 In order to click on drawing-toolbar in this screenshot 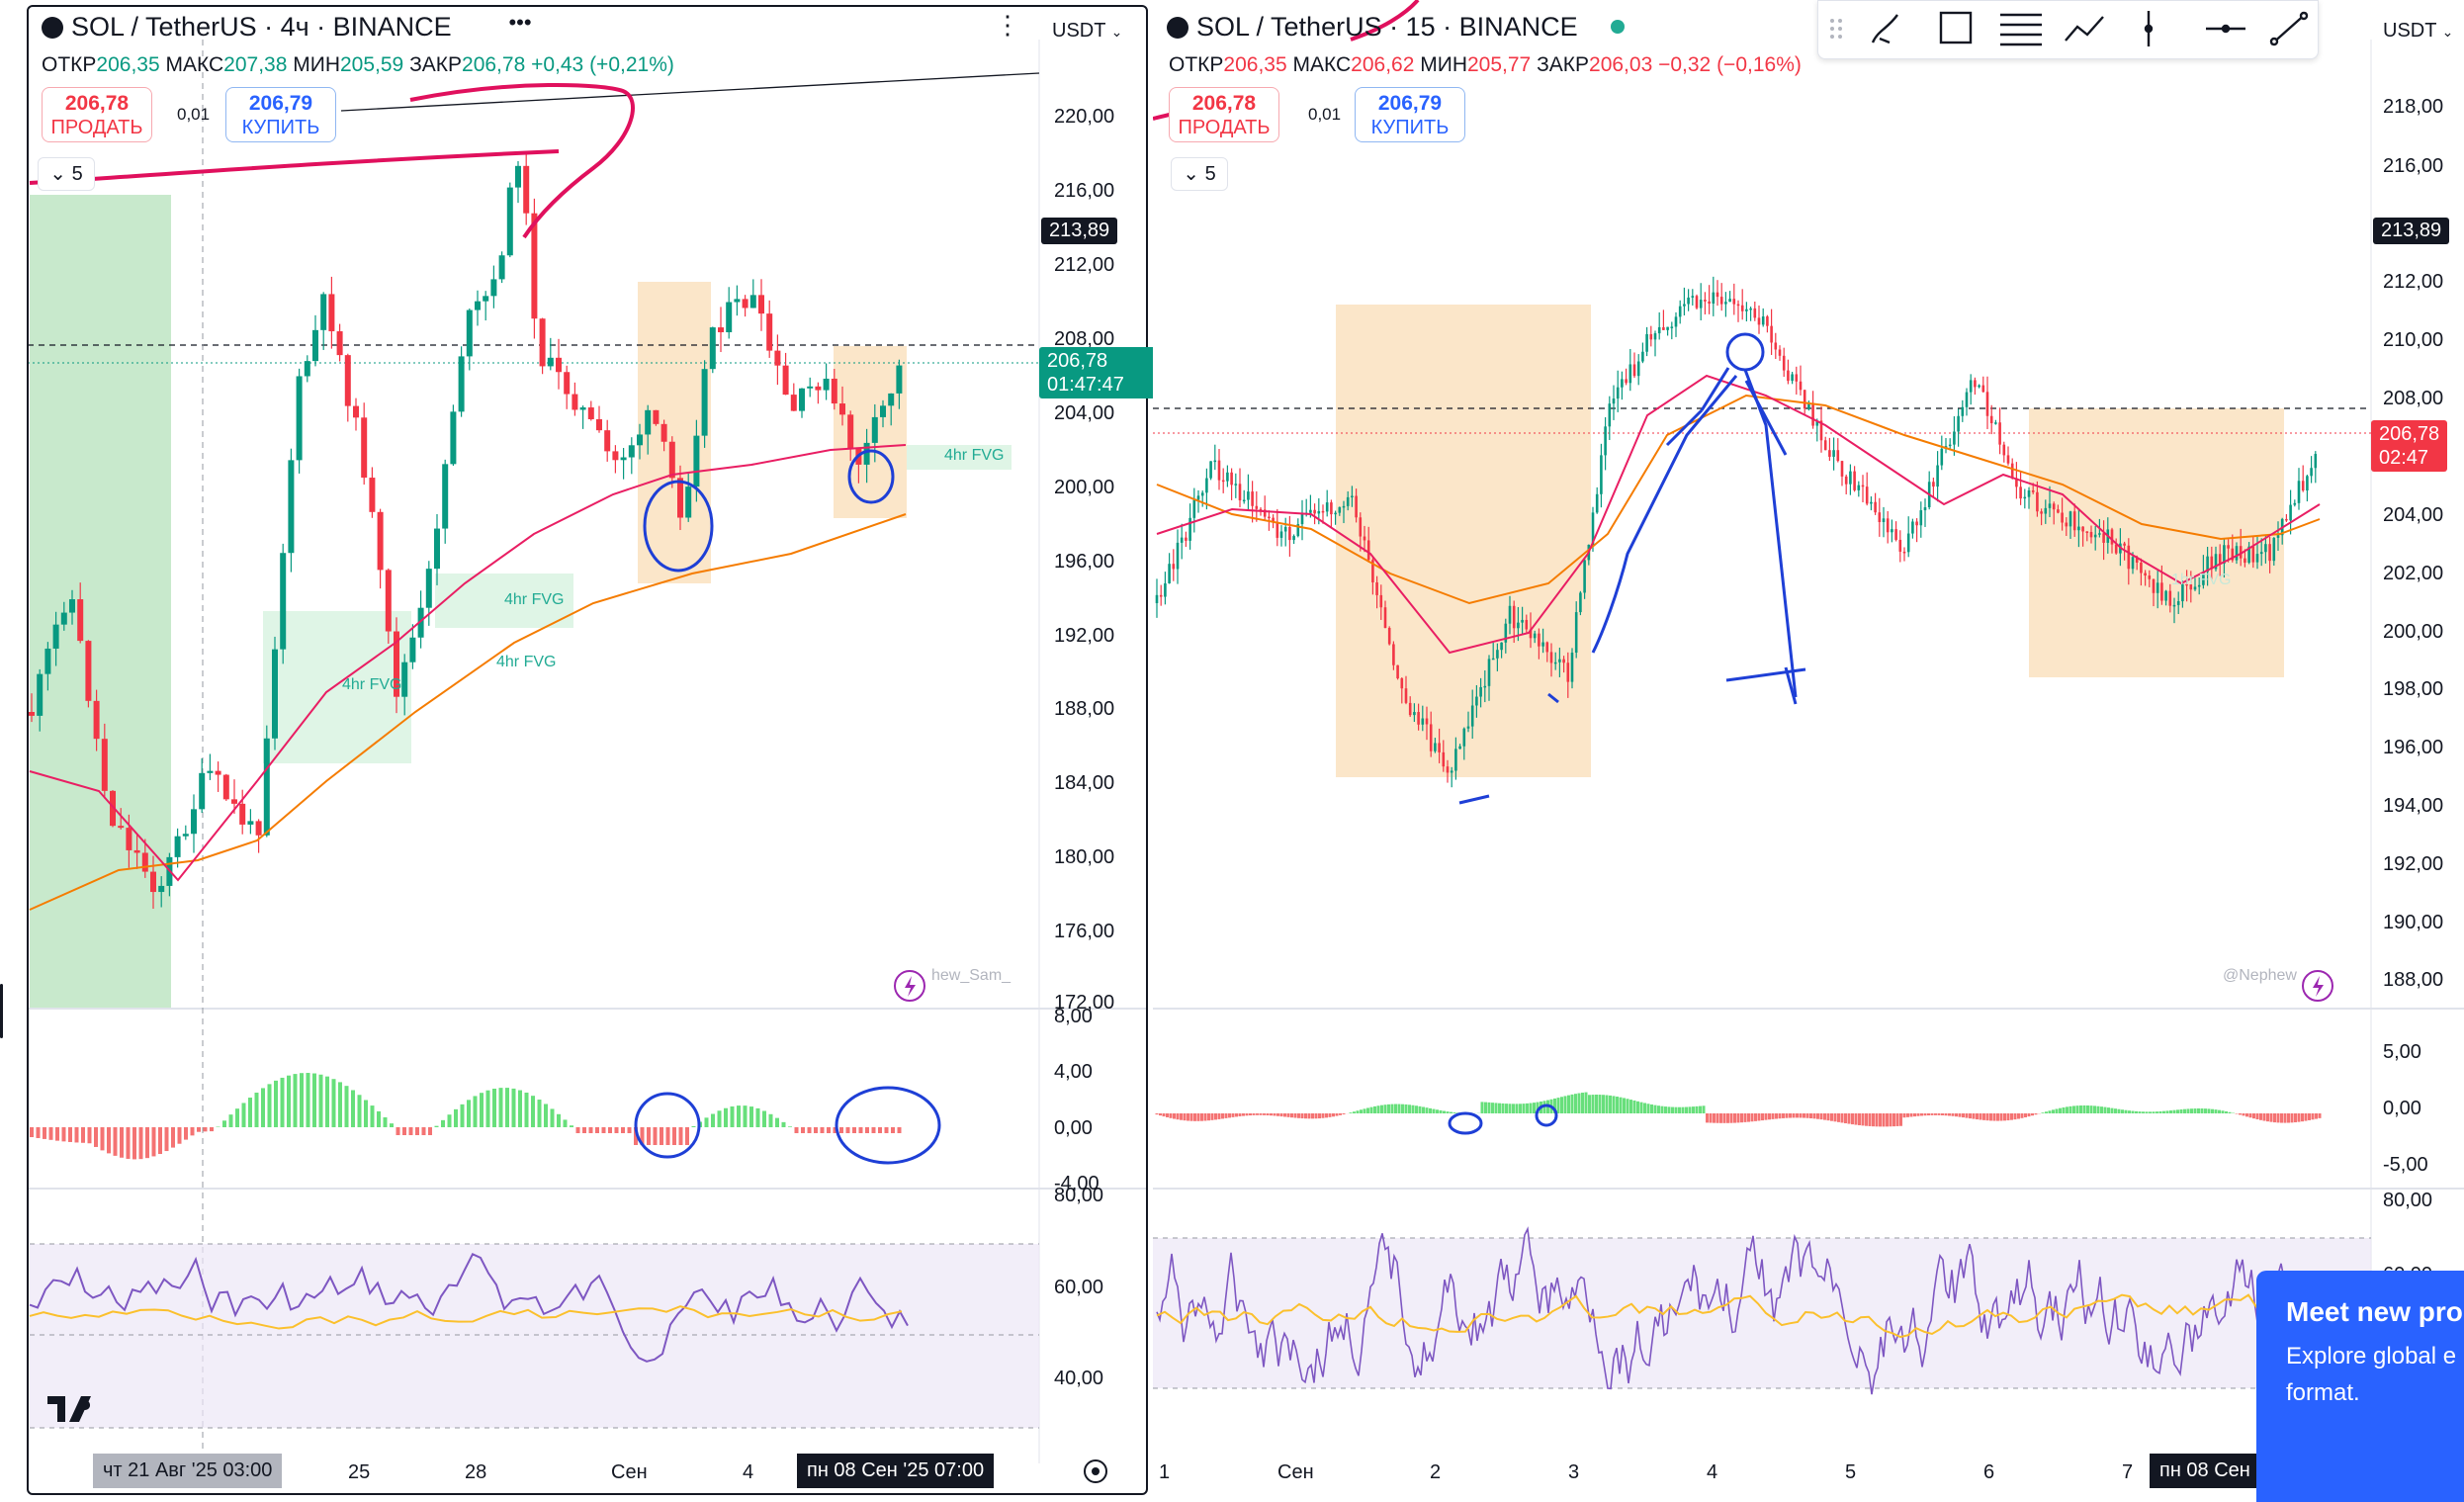, I will do `click(2068, 29)`.